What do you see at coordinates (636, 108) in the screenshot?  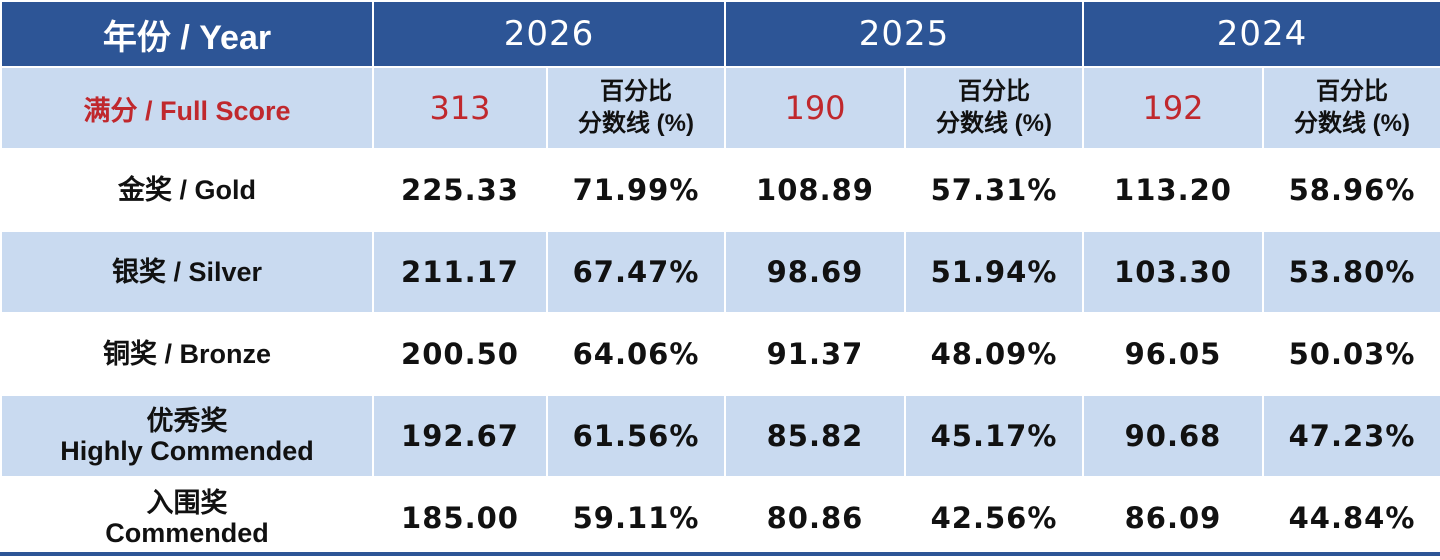 I see `pct-header-2026: 百分比 分数线 (%)` at bounding box center [636, 108].